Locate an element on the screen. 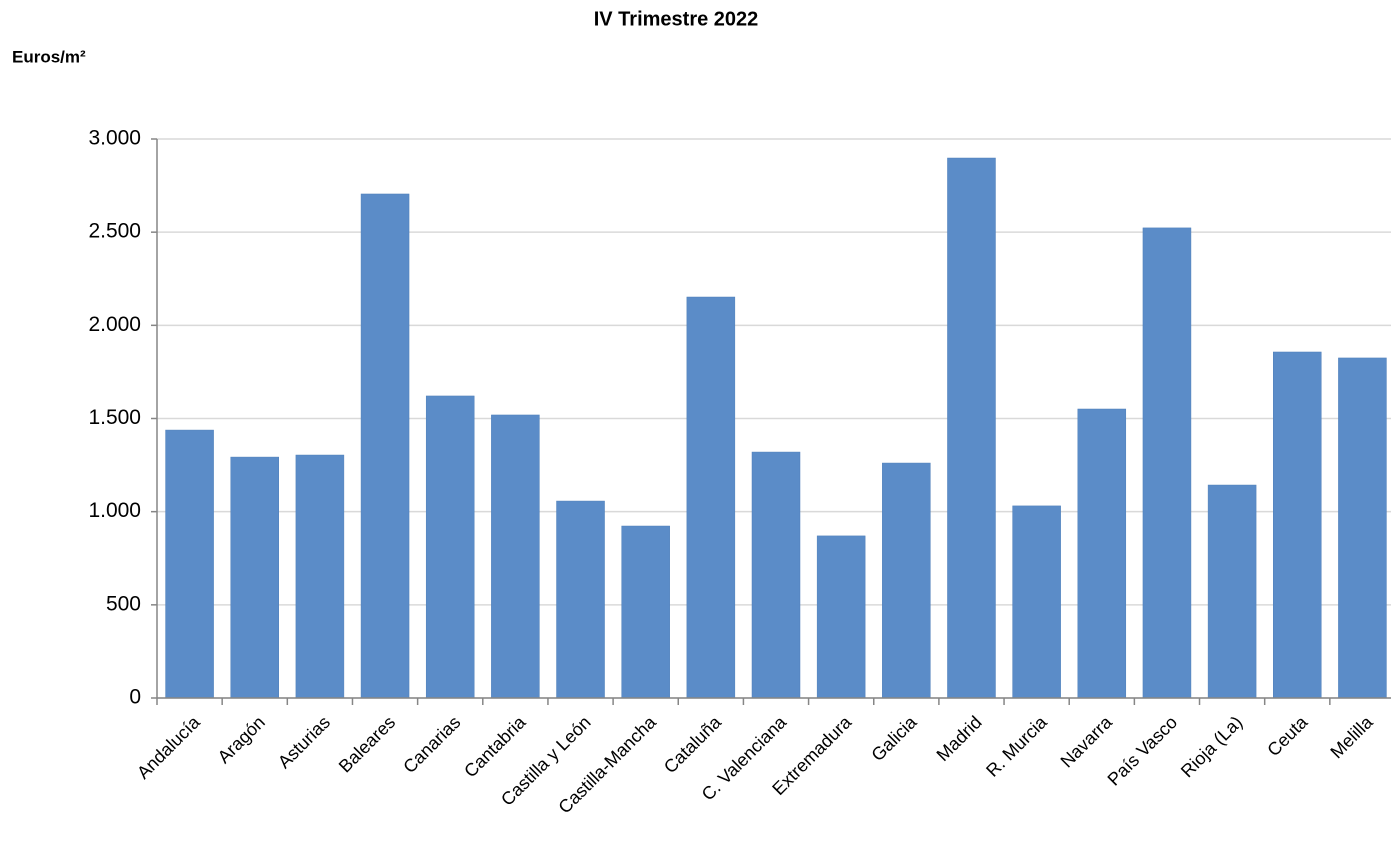  y-tick-label: 0 is located at coordinates (135, 697).